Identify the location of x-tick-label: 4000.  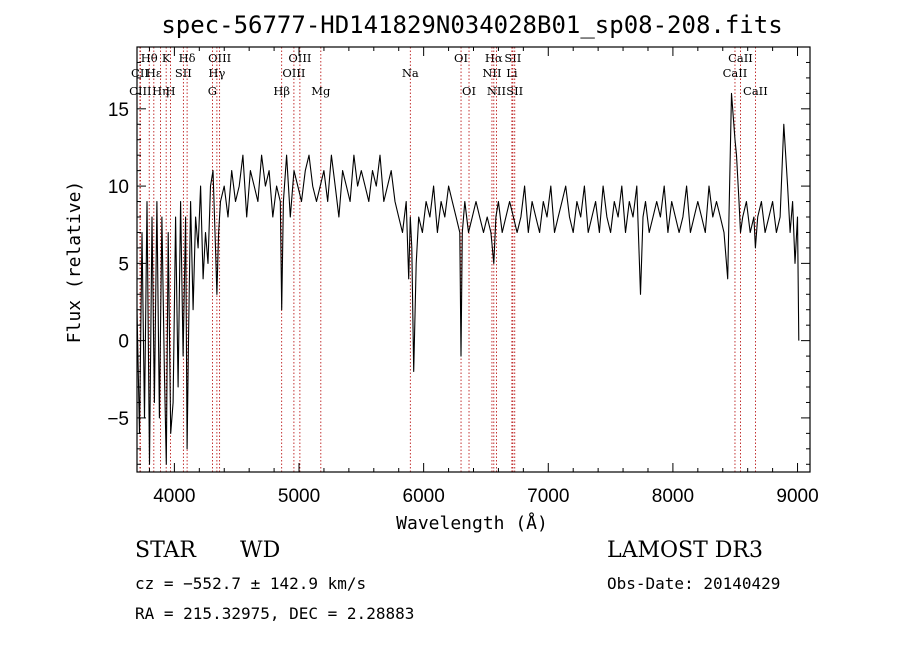
(174, 496).